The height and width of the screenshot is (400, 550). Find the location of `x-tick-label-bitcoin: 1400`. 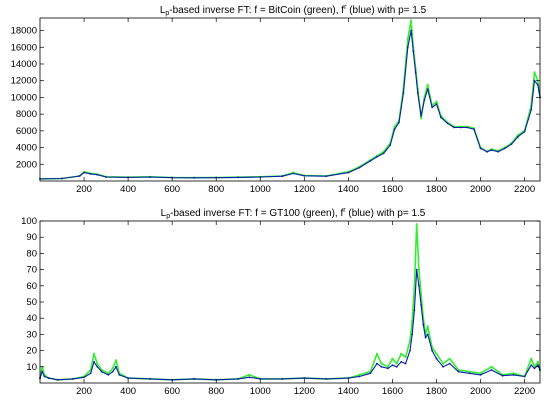

x-tick-label-bitcoin: 1400 is located at coordinates (348, 189).